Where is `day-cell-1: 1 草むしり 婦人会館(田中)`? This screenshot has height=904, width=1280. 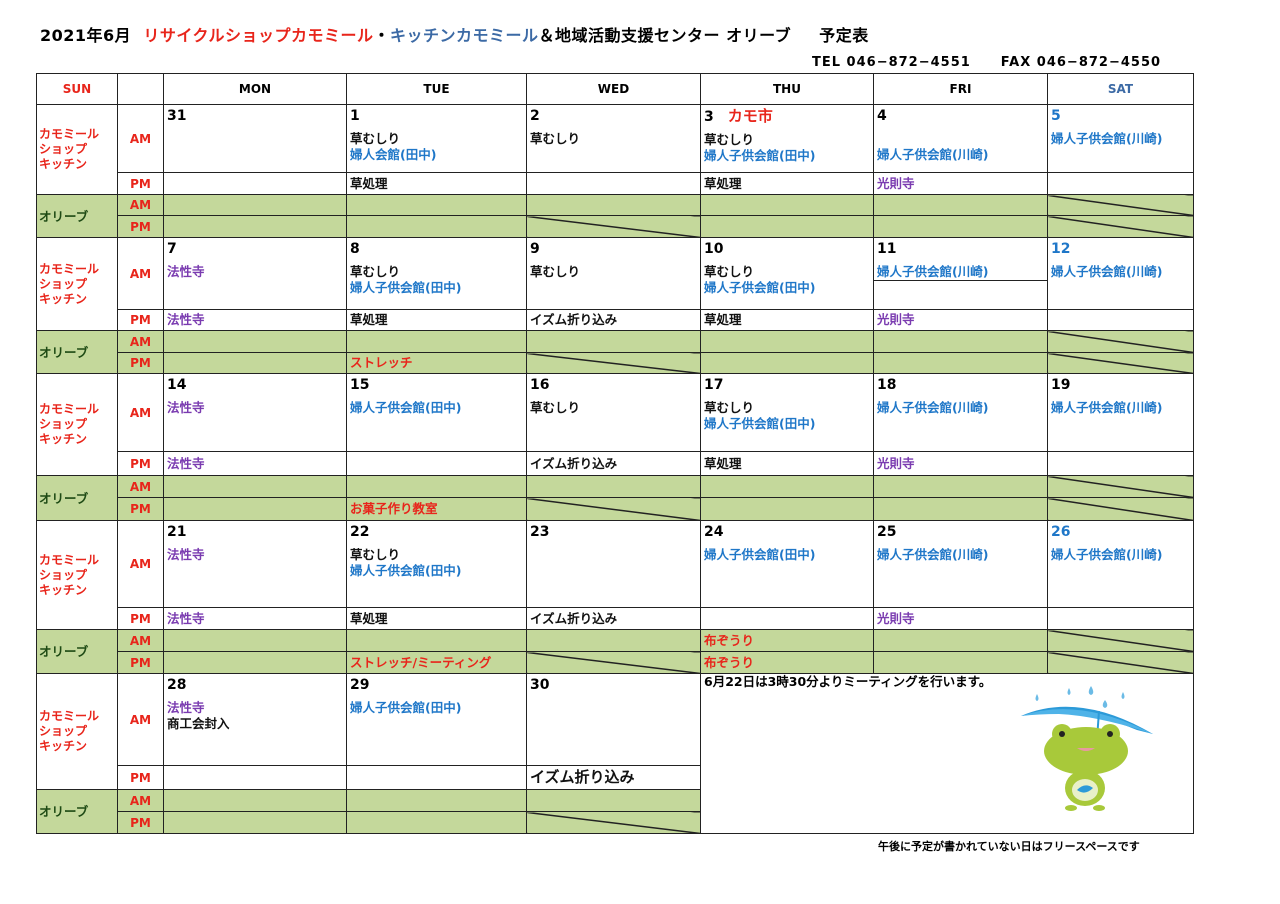
day-cell-1: 1 草むしり 婦人会館(田中) is located at coordinates (436, 138).